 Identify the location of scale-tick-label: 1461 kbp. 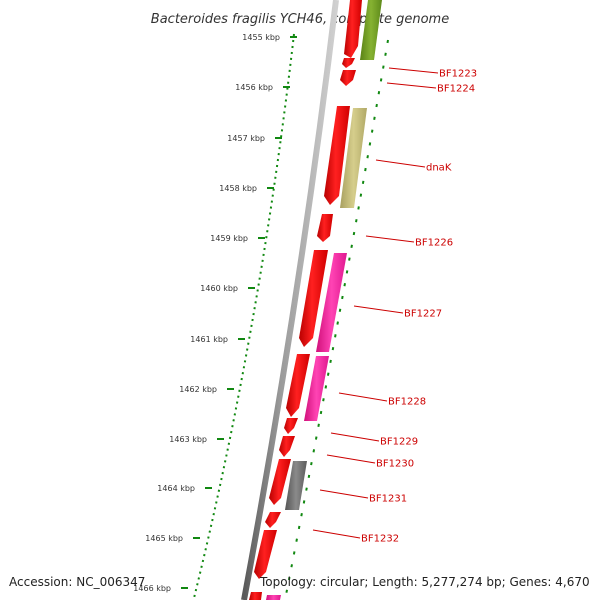
(209, 339).